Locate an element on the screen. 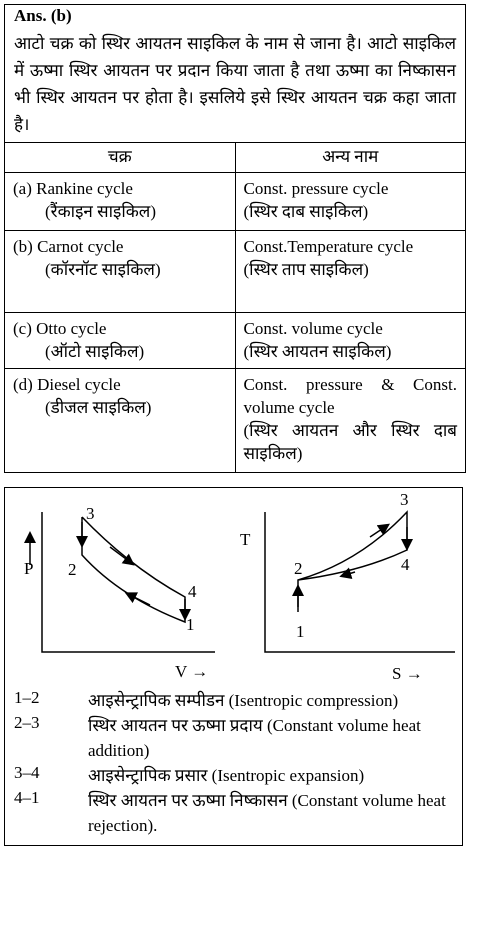 The width and height of the screenshot is (486, 943). other-name: Const. volume cycle is located at coordinates (313, 328).